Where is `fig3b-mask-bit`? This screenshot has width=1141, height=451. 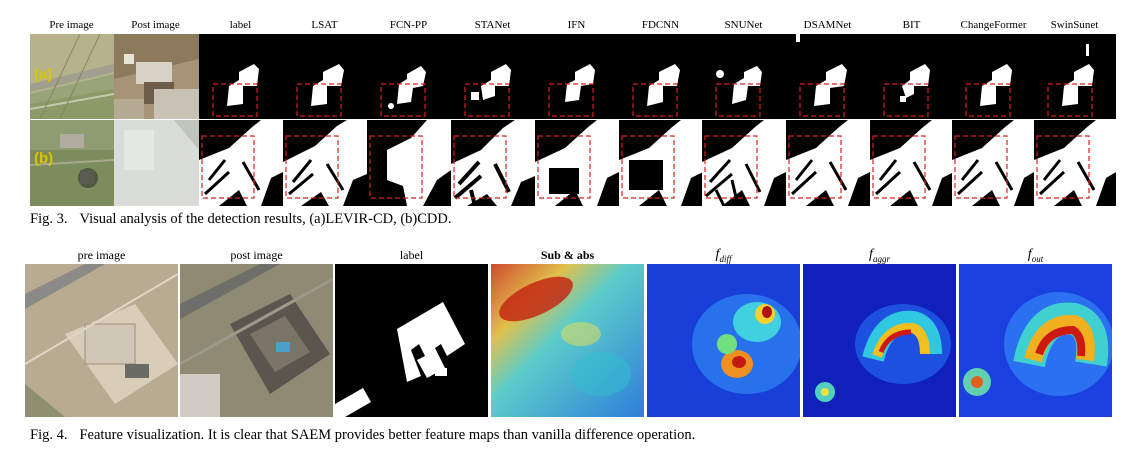
fig3b-mask-bit is located at coordinates (912, 163).